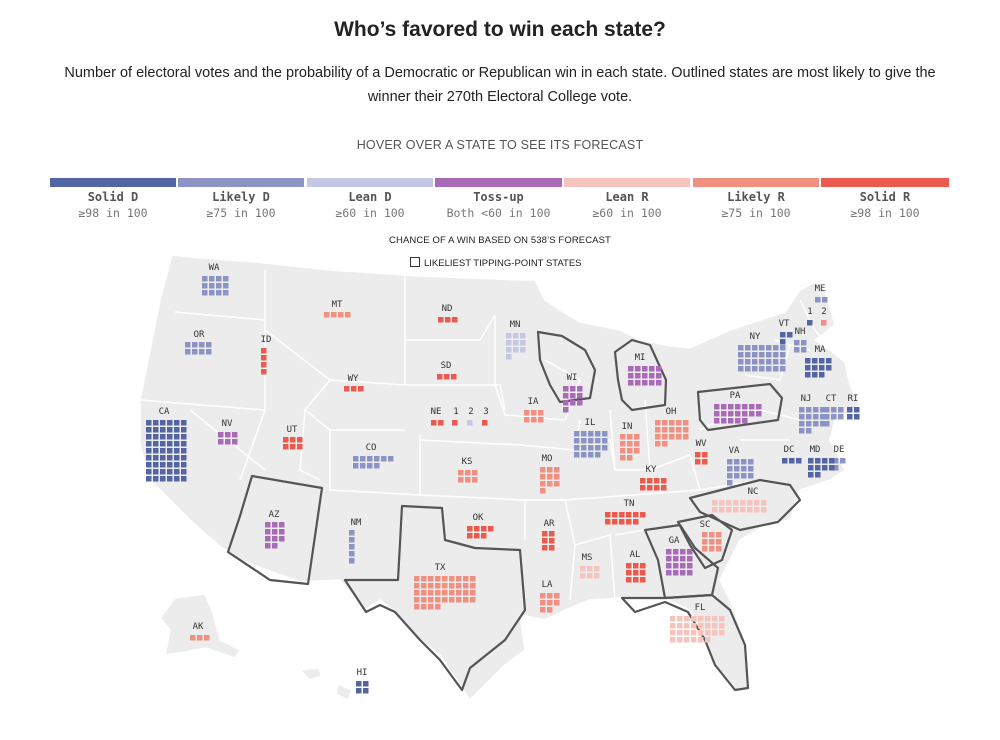  Describe the element at coordinates (166, 444) in the screenshot. I see `state-ca: CA` at that location.